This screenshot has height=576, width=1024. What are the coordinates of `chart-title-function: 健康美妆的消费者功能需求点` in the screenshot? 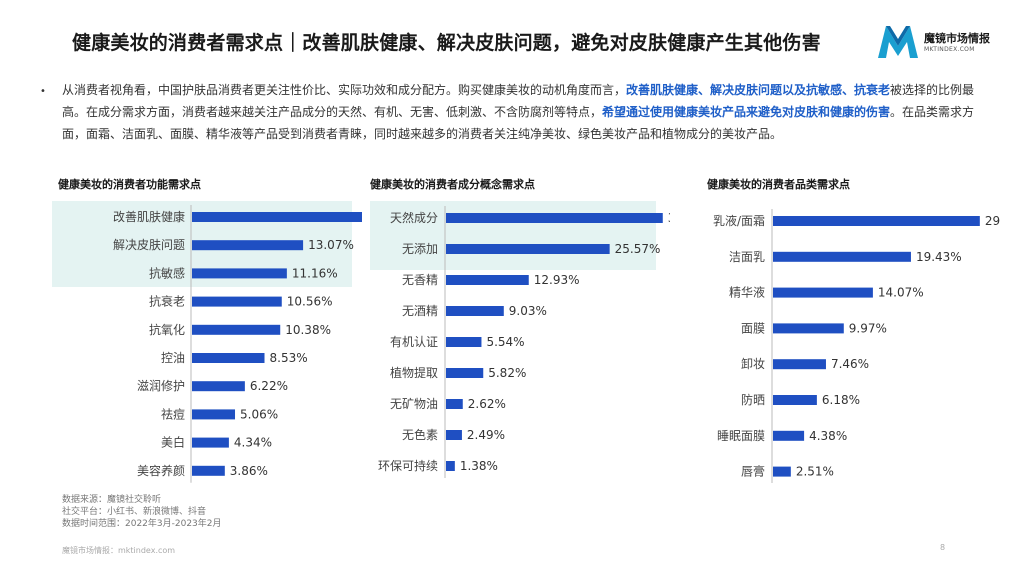 It's located at (129, 184).